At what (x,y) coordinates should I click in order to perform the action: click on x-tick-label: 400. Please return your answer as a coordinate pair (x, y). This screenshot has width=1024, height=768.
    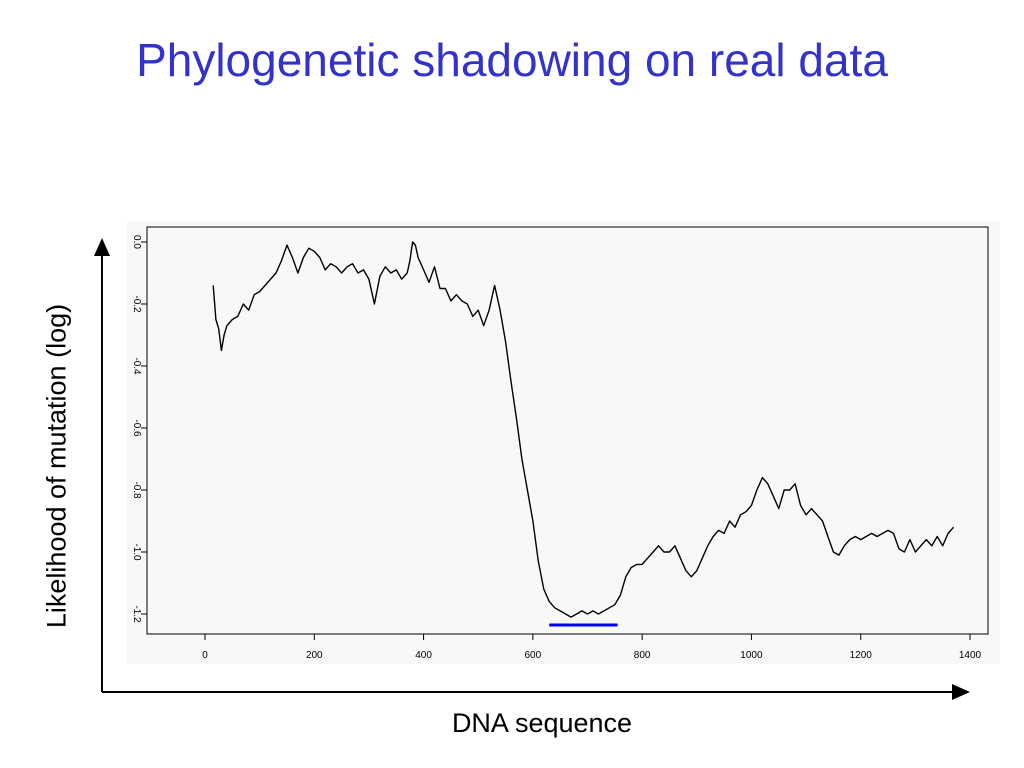
    Looking at the image, I should click on (423, 655).